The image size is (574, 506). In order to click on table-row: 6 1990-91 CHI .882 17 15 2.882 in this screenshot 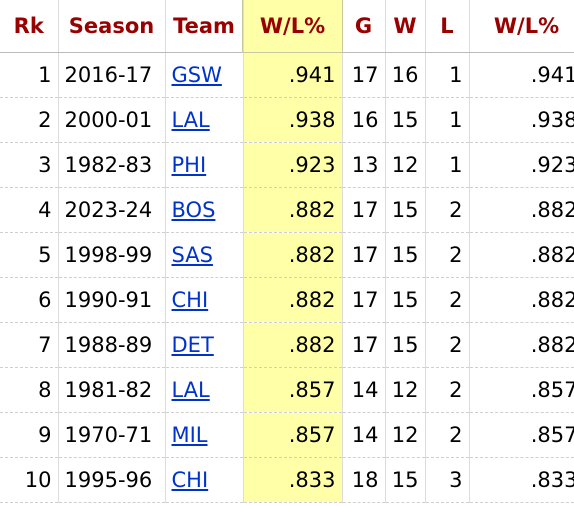, I will do `click(287, 300)`.